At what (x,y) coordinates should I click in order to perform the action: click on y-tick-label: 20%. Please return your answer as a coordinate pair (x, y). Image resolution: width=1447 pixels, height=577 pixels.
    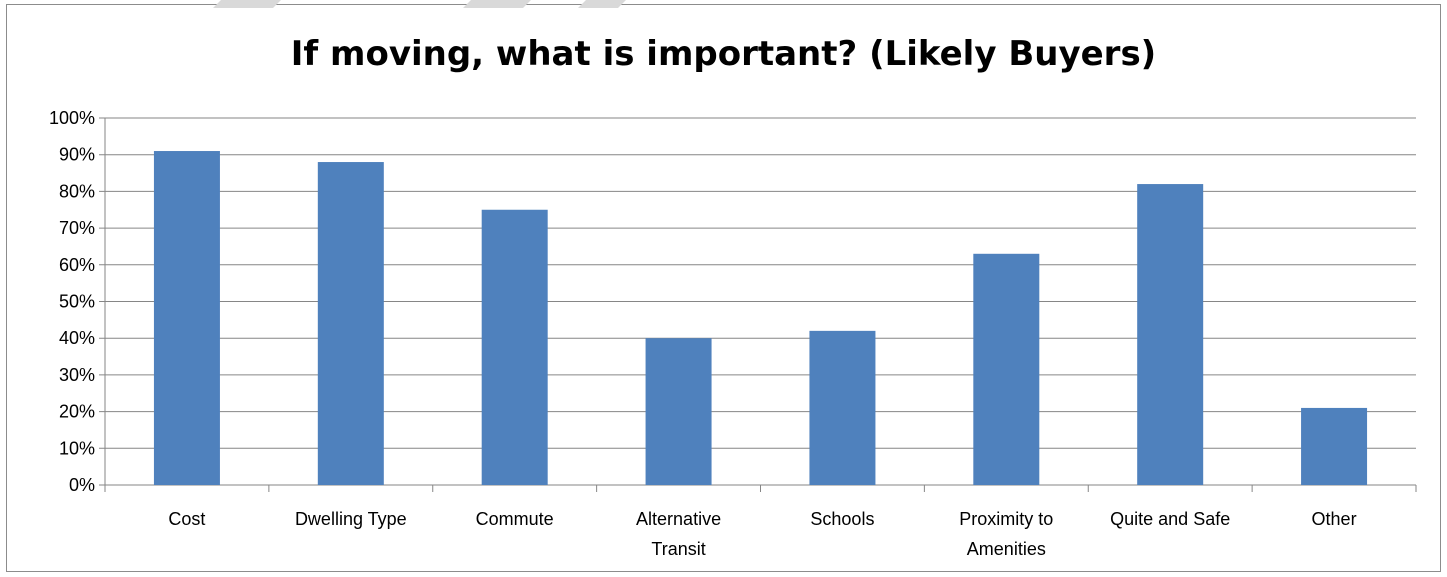
    Looking at the image, I should click on (77, 412).